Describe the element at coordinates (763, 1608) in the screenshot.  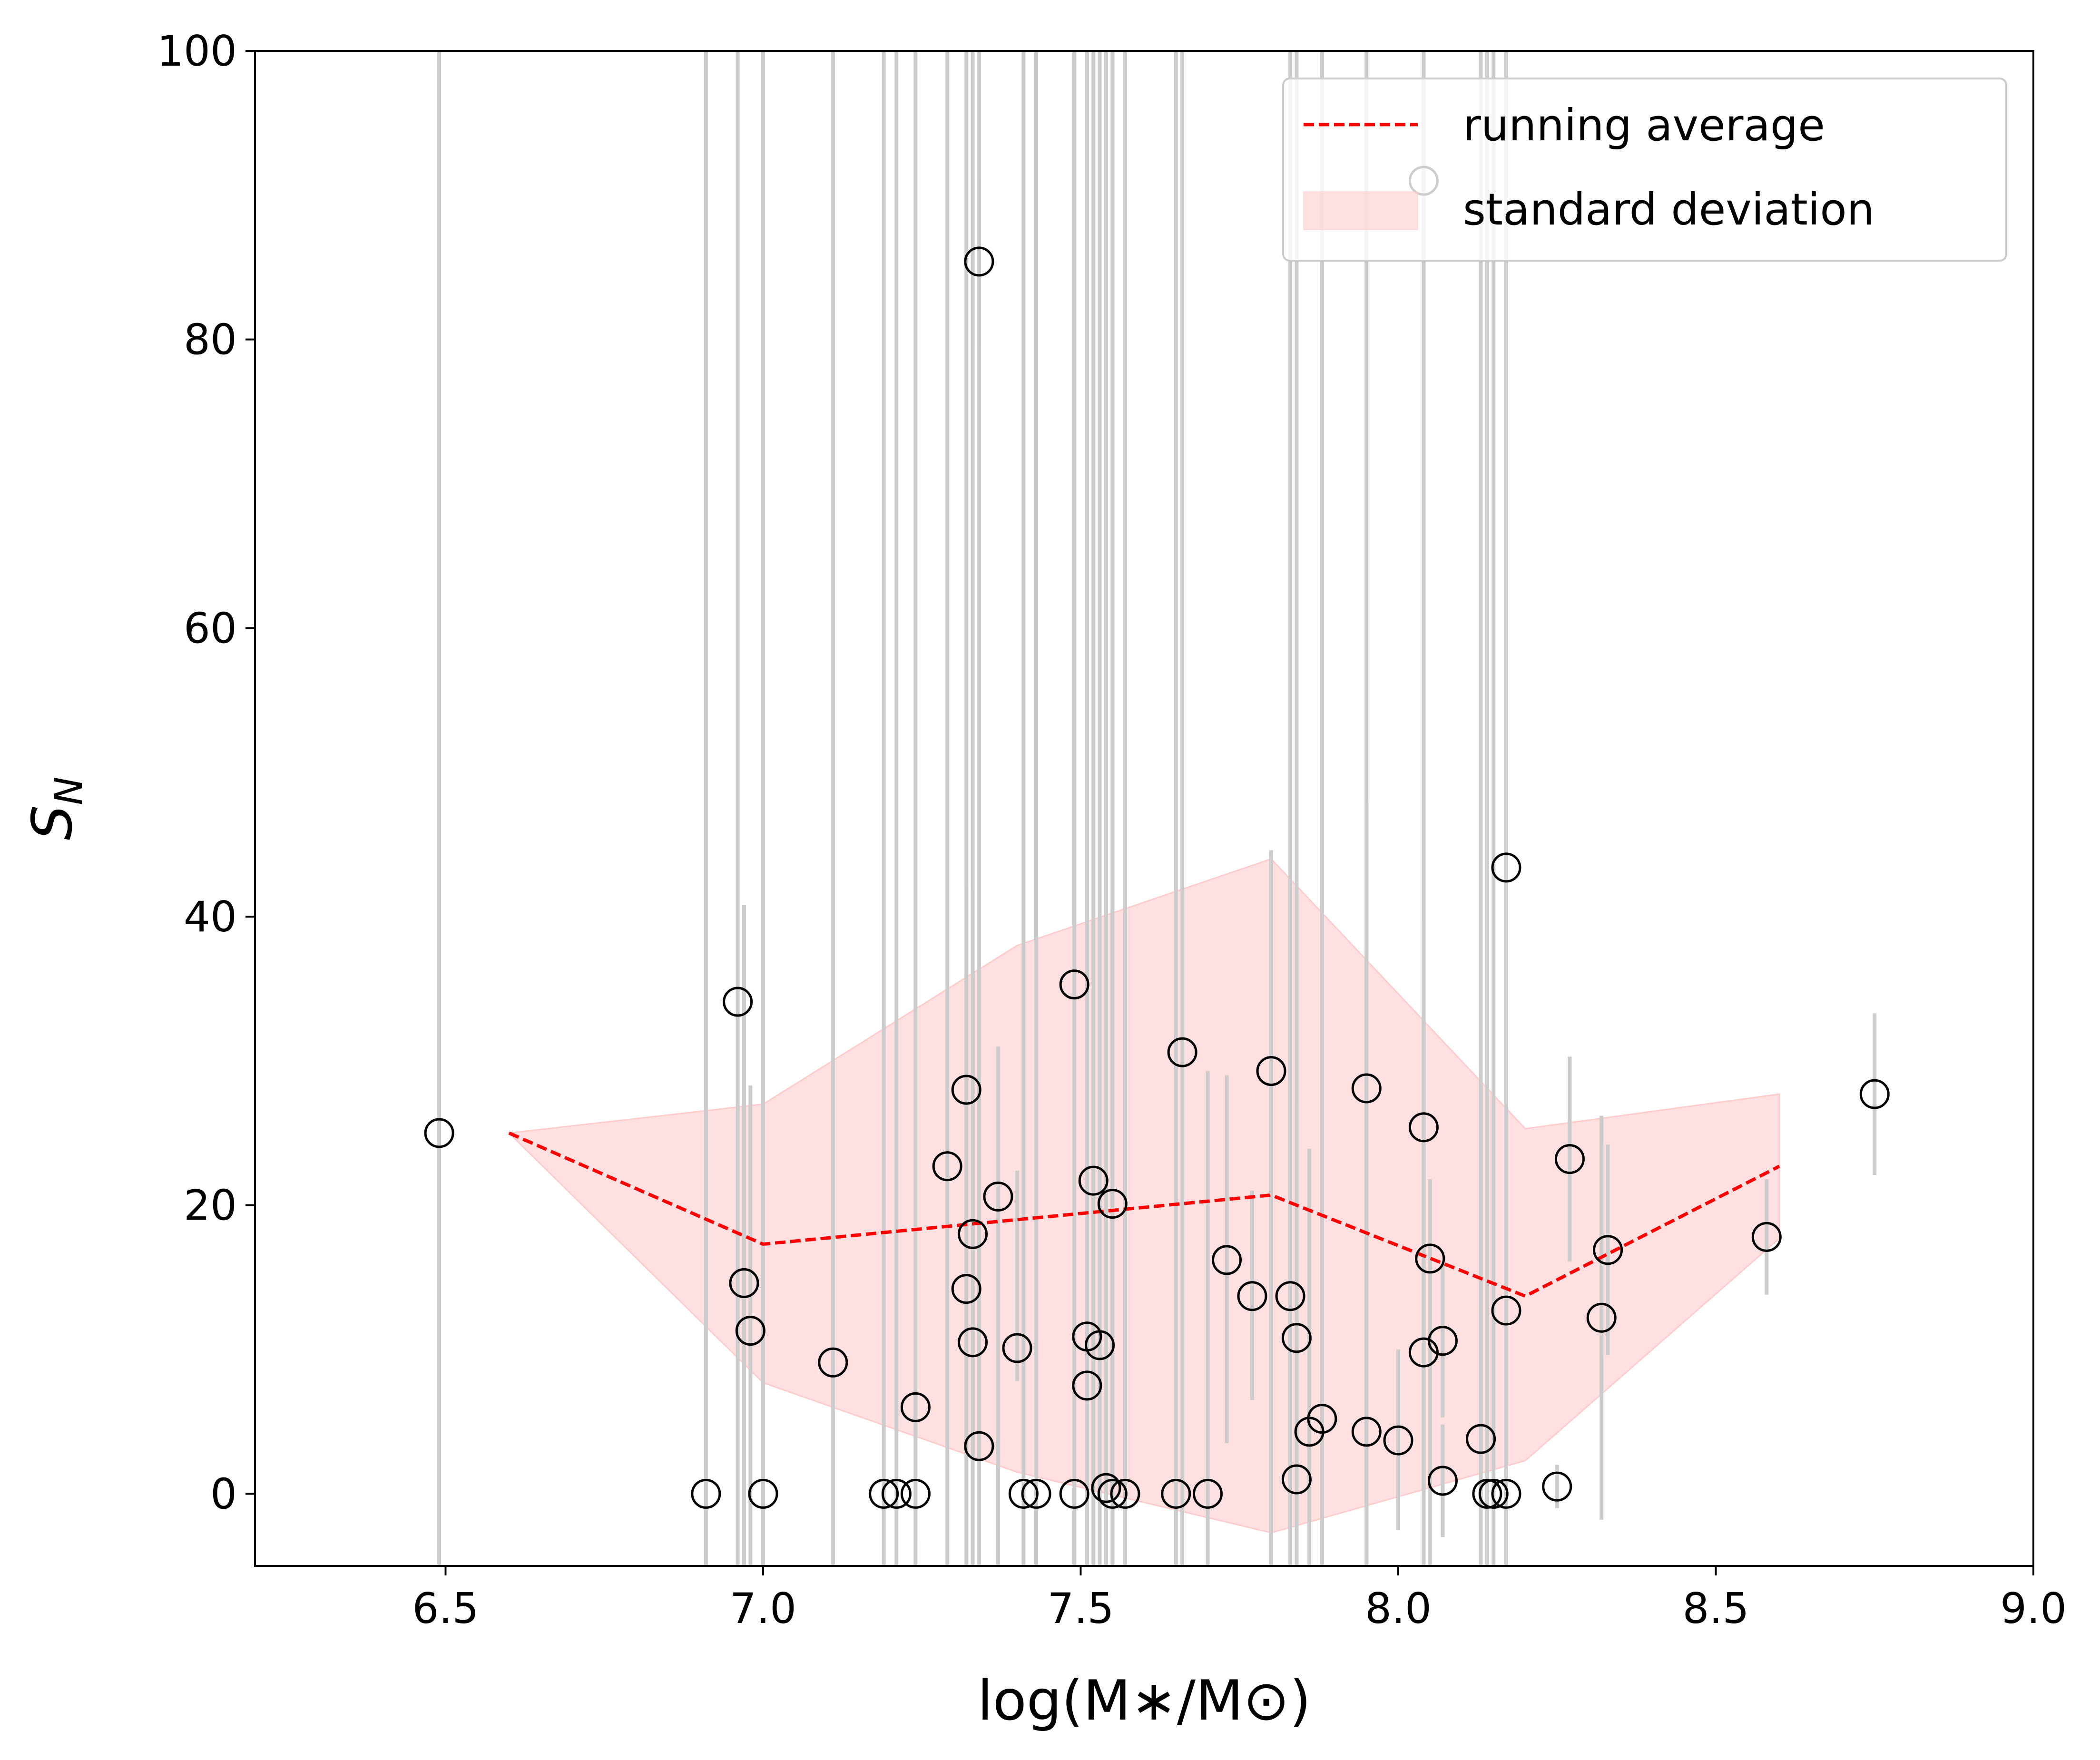
I see `x-tick-label: 7.0` at that location.